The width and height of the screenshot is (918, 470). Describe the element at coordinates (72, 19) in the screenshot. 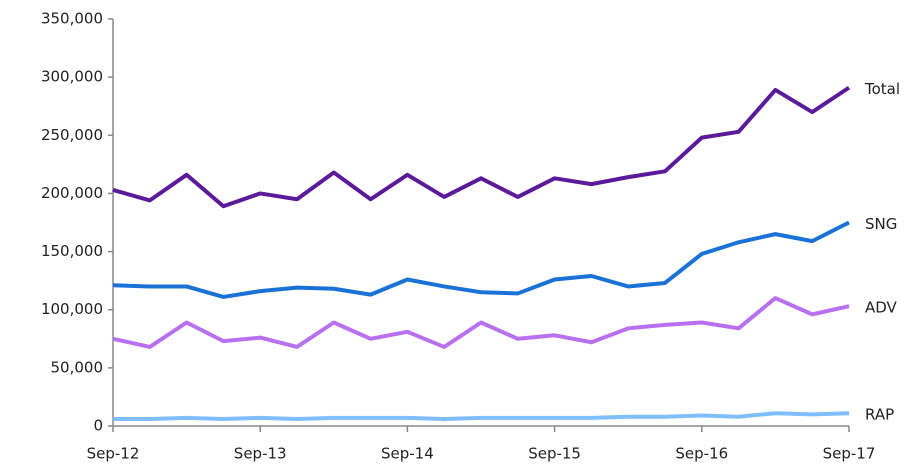

I see `y-tick-label: 350,000` at that location.